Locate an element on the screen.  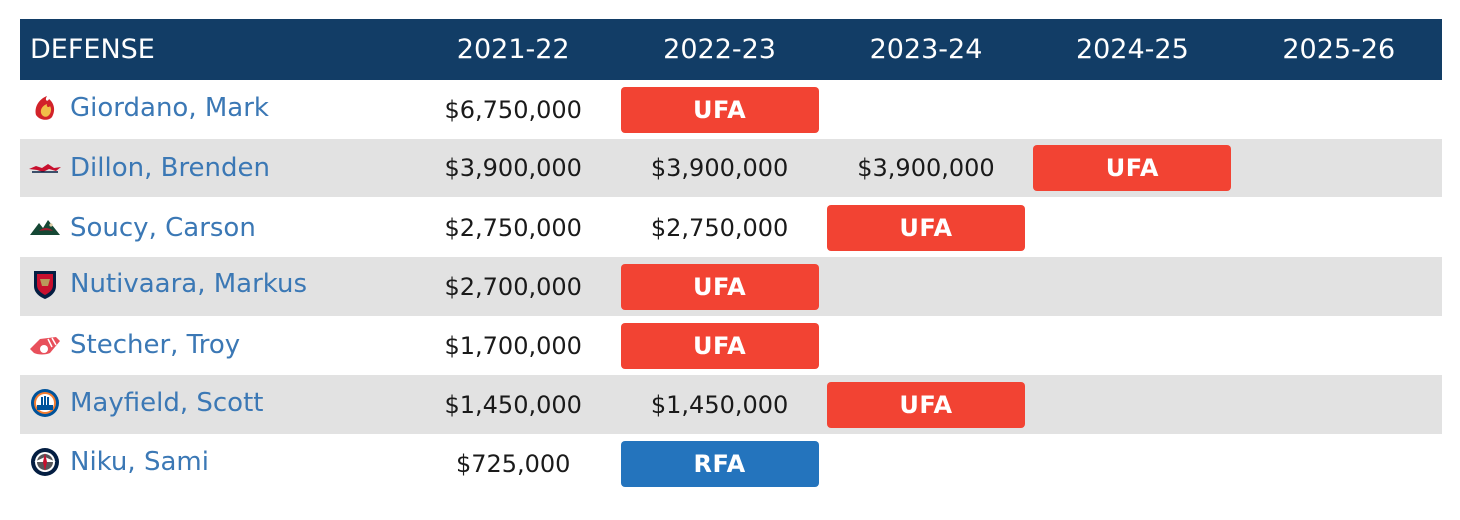
player-row: Stecher, Troy $1,700,000 UFA is located at coordinates (731, 345).